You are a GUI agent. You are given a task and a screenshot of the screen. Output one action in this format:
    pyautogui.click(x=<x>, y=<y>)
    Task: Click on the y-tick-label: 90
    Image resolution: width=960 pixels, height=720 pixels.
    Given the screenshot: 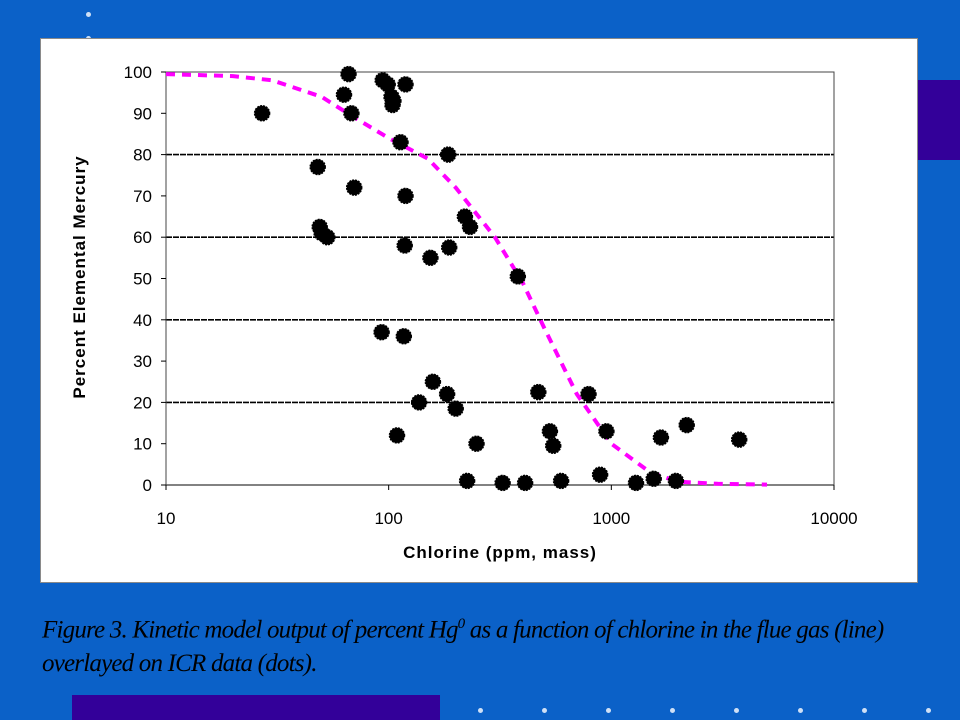 What is the action you would take?
    pyautogui.click(x=142, y=113)
    